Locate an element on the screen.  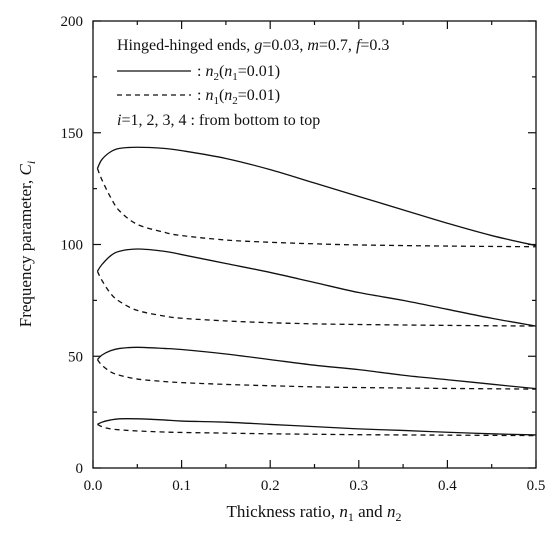
legend-dashed-label: : n1(n2=0.01) is located at coordinates (238, 97).